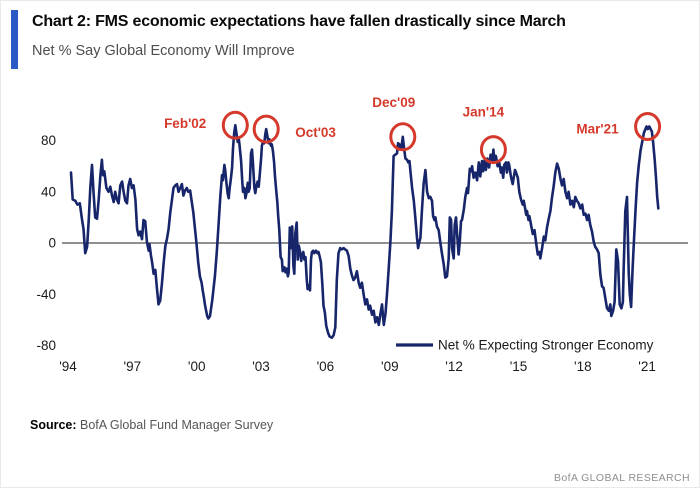 The width and height of the screenshot is (700, 488). What do you see at coordinates (185, 123) in the screenshot?
I see `peak-label: Feb'02` at bounding box center [185, 123].